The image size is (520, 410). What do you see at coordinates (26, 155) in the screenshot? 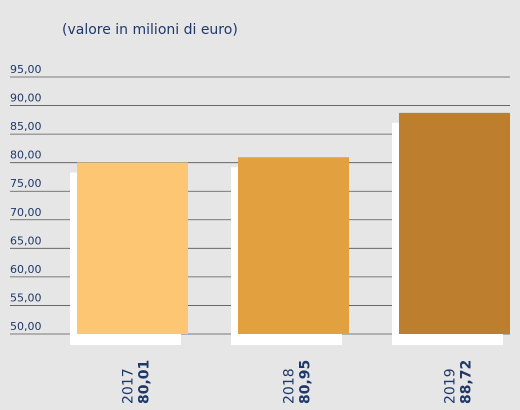
I see `y-tick-label: 80,00` at bounding box center [26, 155].